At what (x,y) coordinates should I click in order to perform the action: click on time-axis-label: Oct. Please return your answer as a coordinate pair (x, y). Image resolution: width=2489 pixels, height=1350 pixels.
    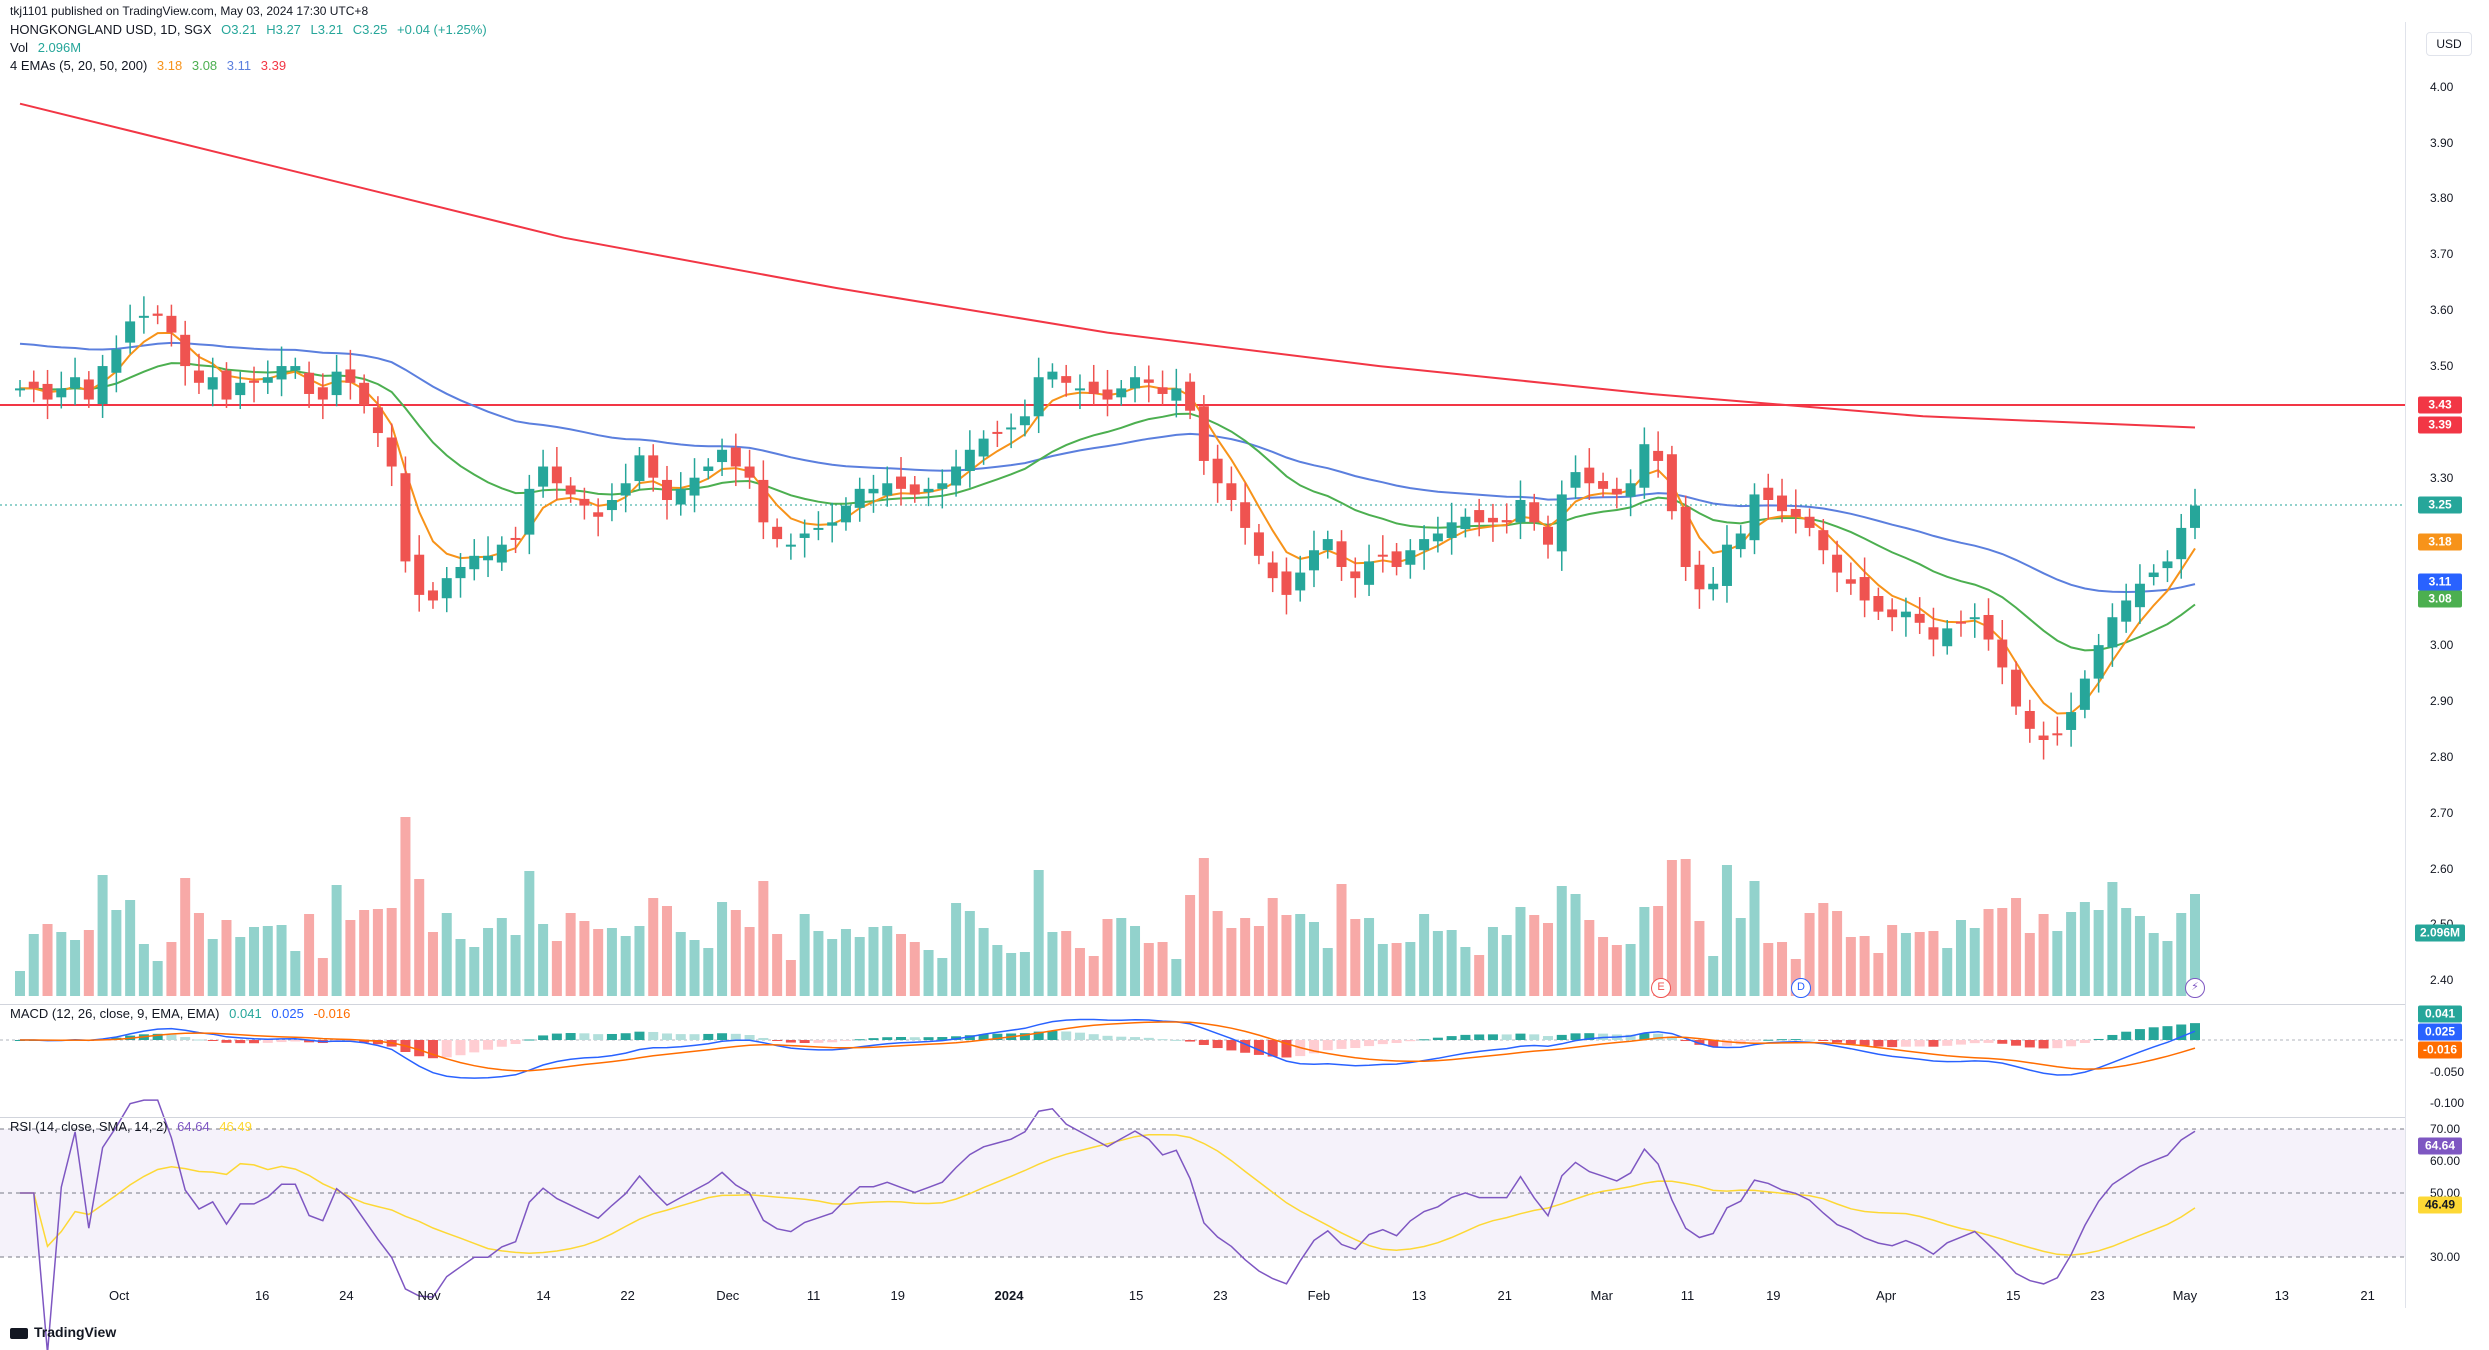
    Looking at the image, I should click on (119, 1295).